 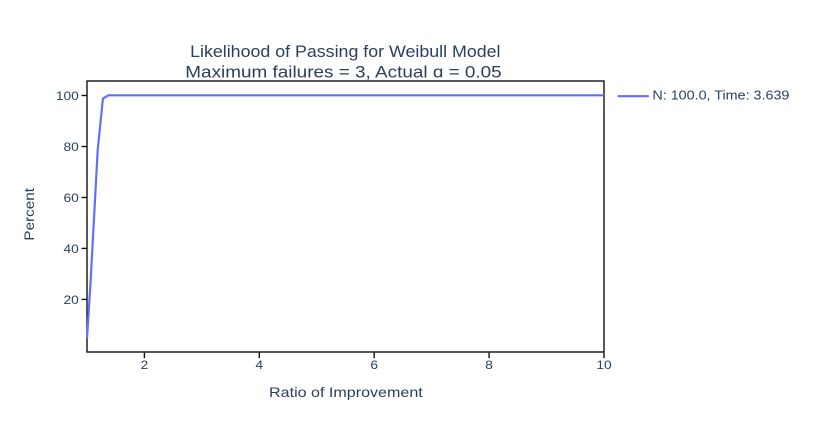 I want to click on svg-text: Ratio of Improvement, so click(x=346, y=392).